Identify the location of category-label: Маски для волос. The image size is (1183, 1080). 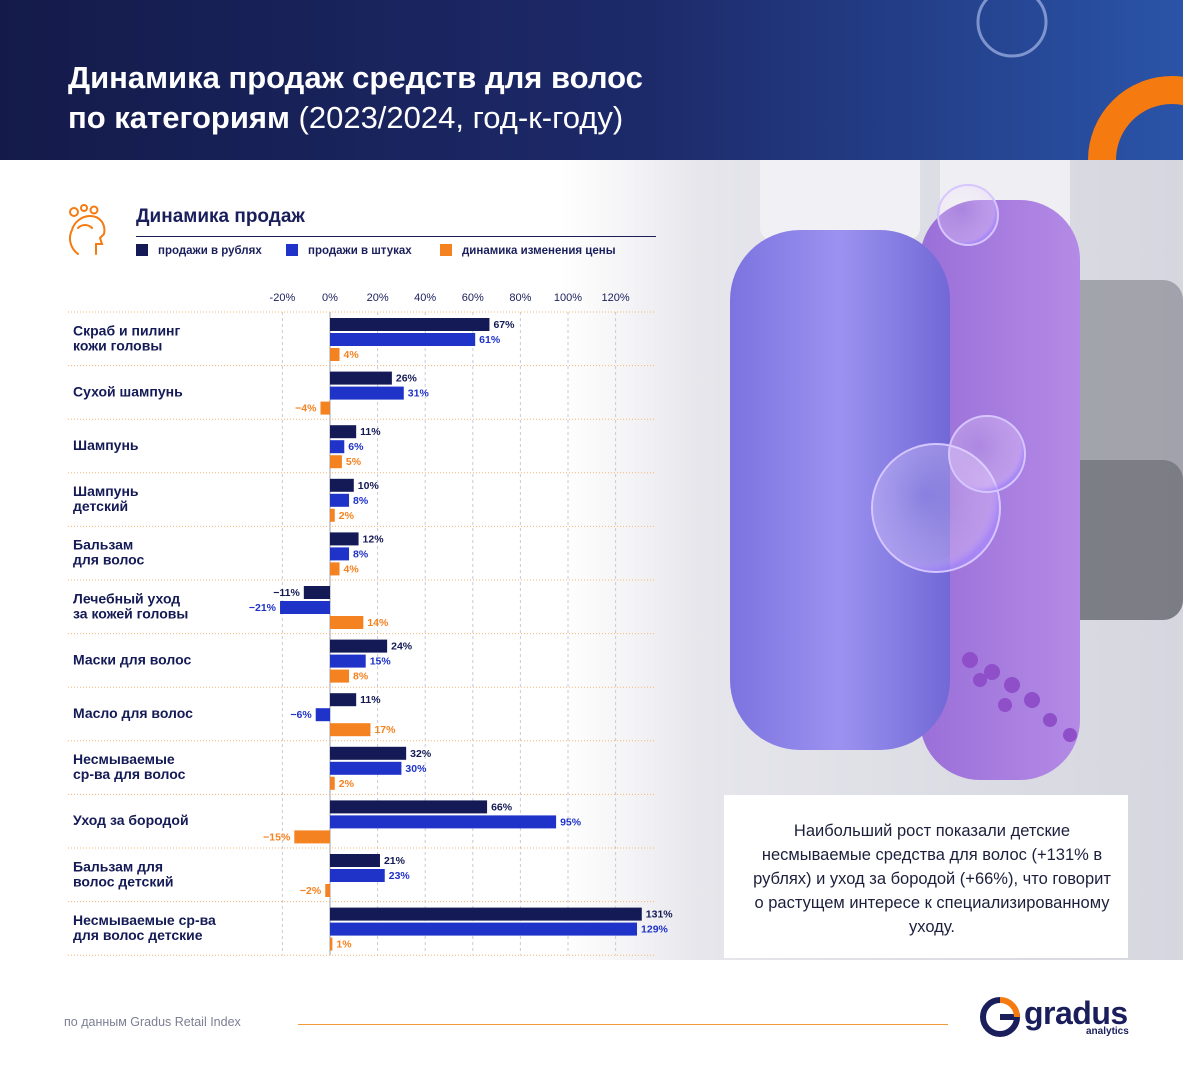
(132, 659).